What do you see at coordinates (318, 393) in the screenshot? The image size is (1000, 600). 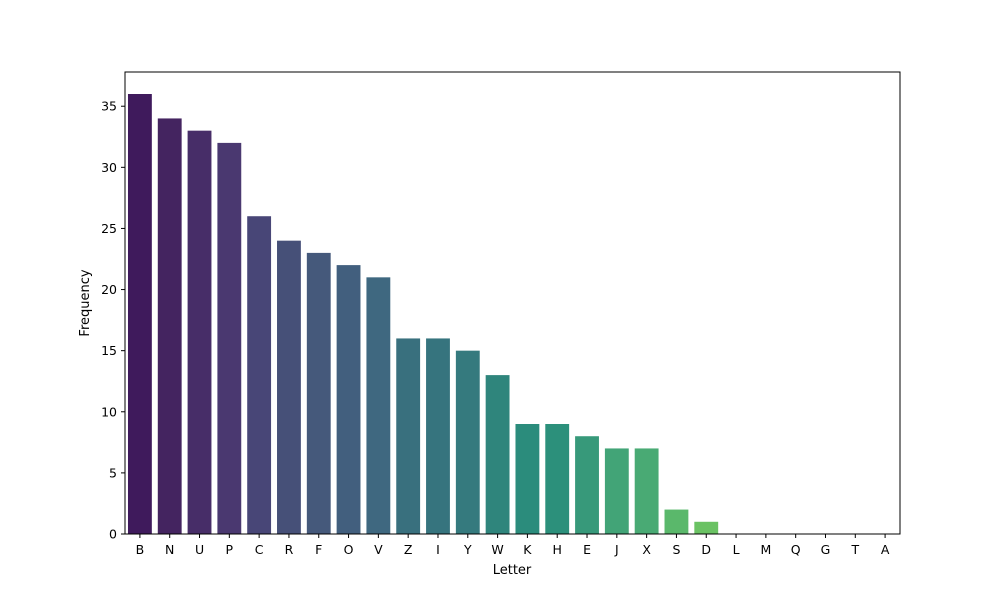 I see `bar-F` at bounding box center [318, 393].